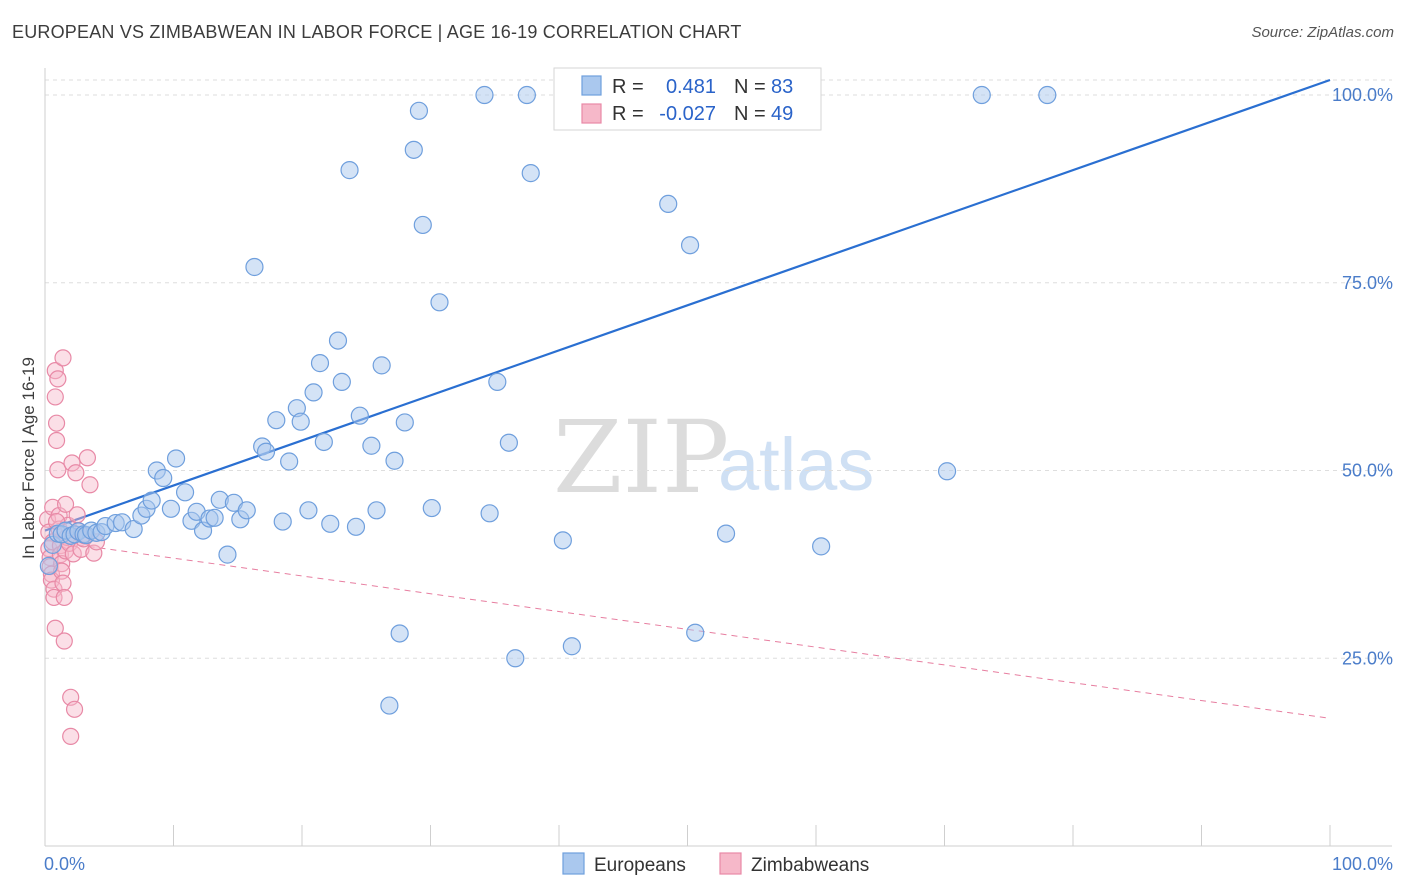 The width and height of the screenshot is (1406, 892). Describe the element at coordinates (796, 464) in the screenshot. I see `watermark-atlas: atlas` at that location.